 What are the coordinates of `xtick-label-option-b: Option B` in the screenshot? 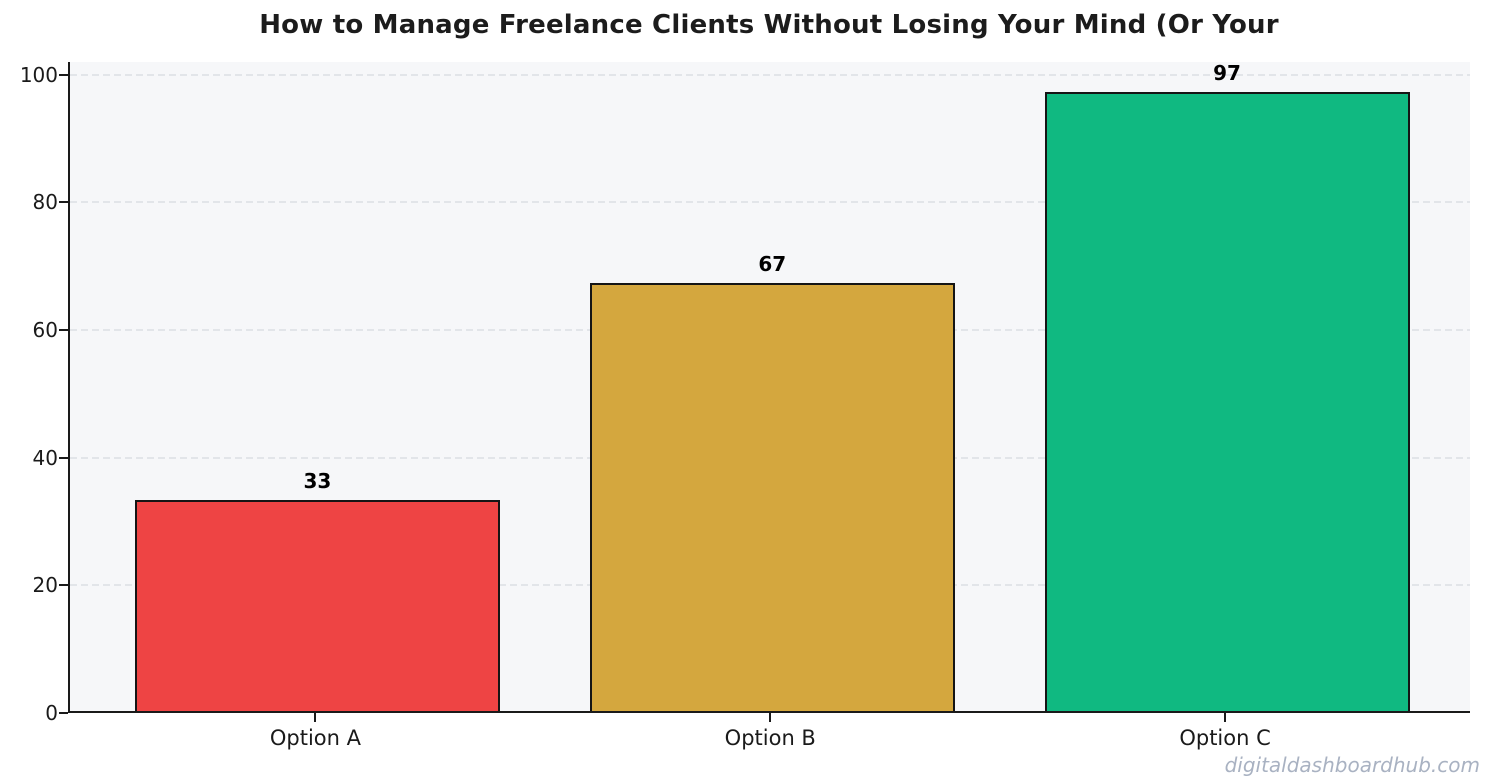 It's located at (770, 738).